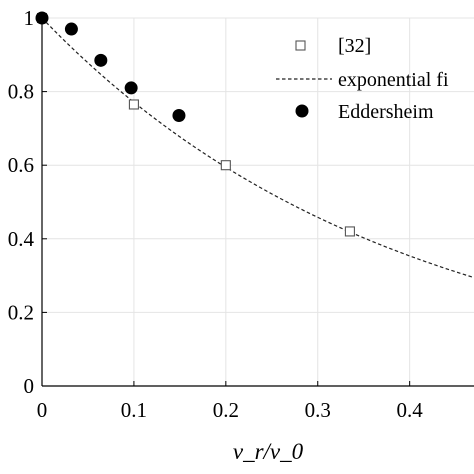  What do you see at coordinates (110, 67) in the screenshot?
I see `eddersheim-series` at bounding box center [110, 67].